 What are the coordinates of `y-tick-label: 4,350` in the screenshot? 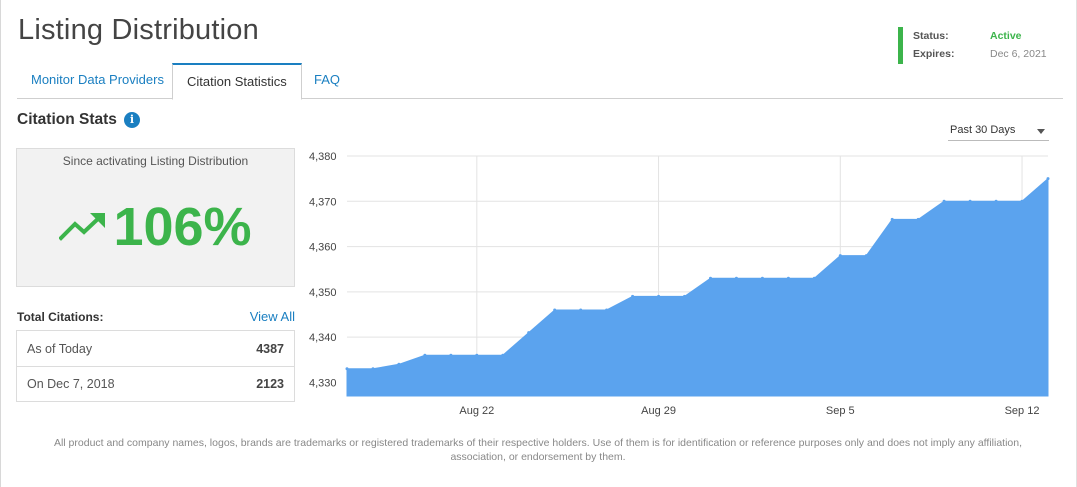 It's located at (323, 293).